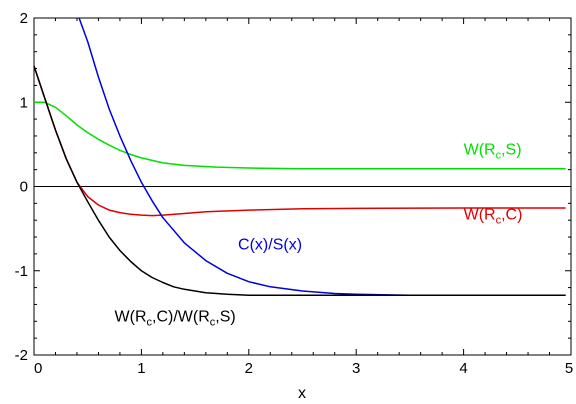 The width and height of the screenshot is (576, 404). What do you see at coordinates (24, 18) in the screenshot?
I see `y-tick-label: 2` at bounding box center [24, 18].